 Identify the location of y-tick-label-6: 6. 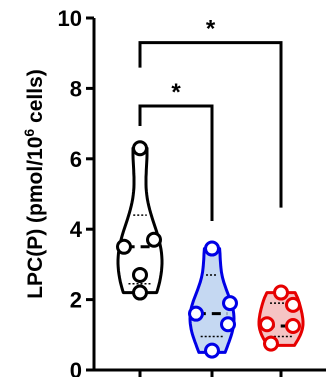
(76, 159).